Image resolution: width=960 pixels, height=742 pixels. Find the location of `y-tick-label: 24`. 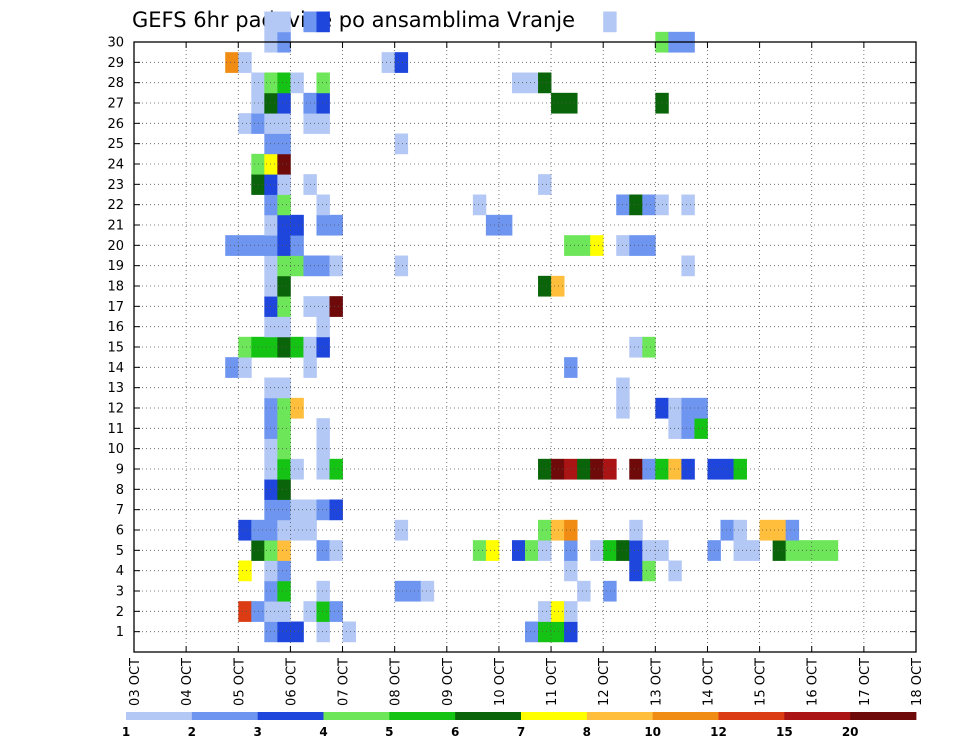

y-tick-label: 24 is located at coordinates (115, 165).